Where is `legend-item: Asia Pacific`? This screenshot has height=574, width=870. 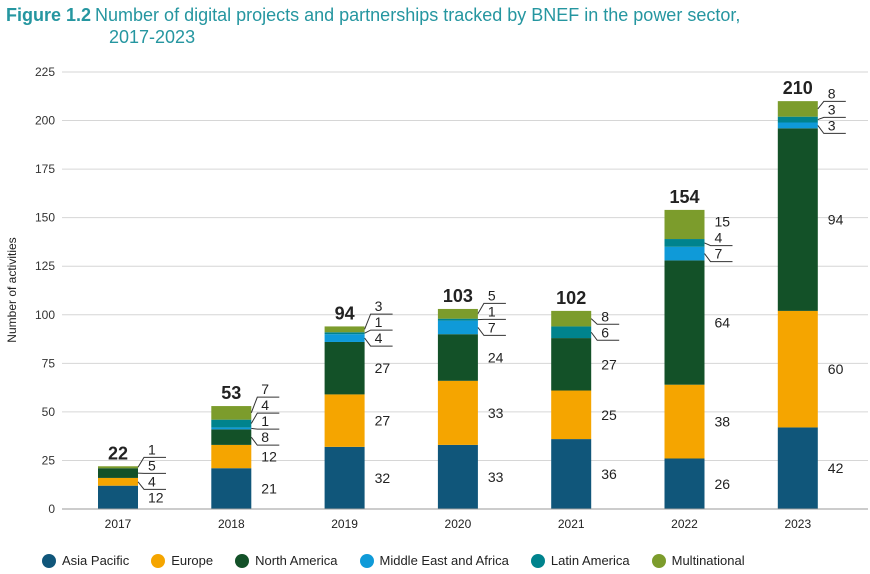
legend-item: Asia Pacific is located at coordinates (85, 560).